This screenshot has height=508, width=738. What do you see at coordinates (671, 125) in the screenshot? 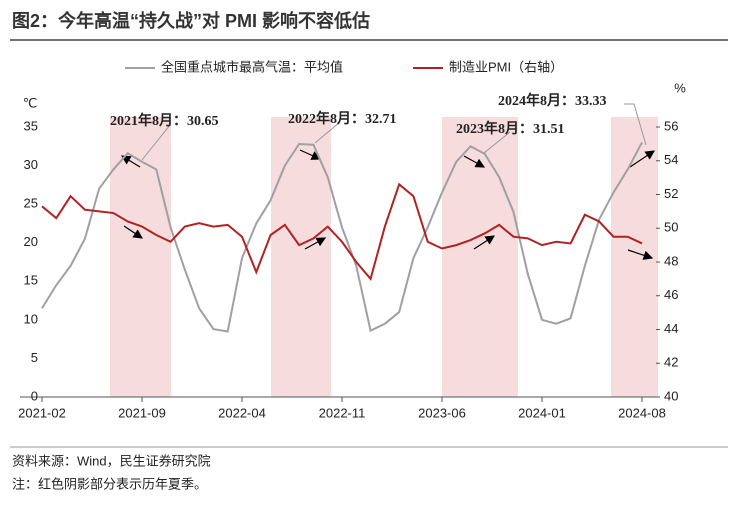
I see `y2-tick-label: 56` at bounding box center [671, 125].